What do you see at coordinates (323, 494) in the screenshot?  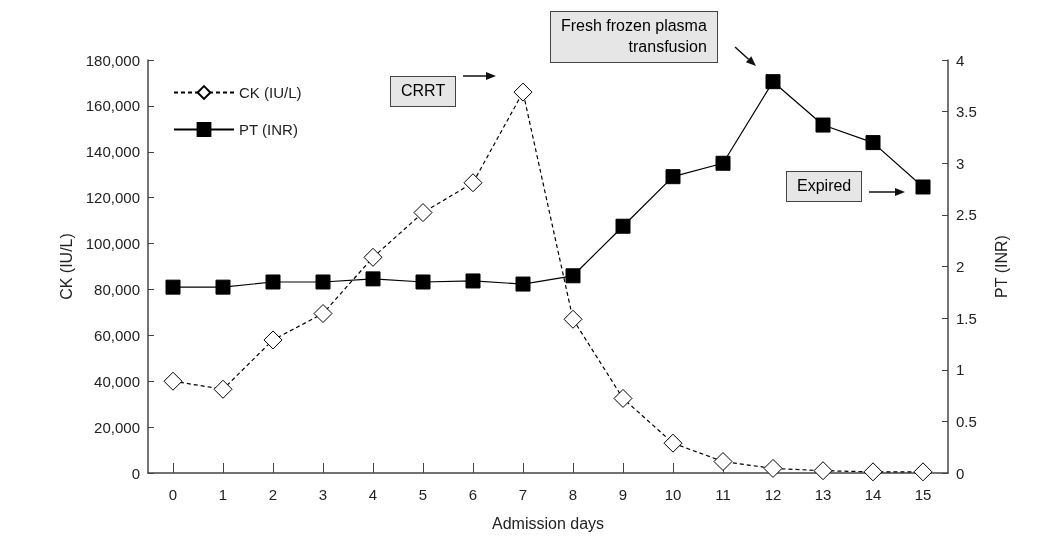 I see `x-tick-label: 3` at bounding box center [323, 494].